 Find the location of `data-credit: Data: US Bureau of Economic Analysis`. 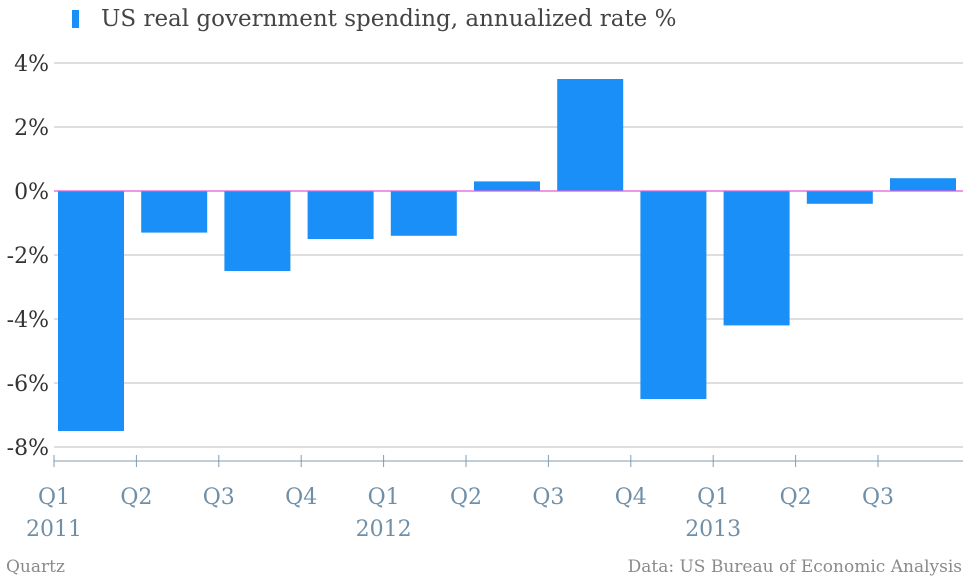

data-credit: Data: US Bureau of Economic Analysis is located at coordinates (794, 567).